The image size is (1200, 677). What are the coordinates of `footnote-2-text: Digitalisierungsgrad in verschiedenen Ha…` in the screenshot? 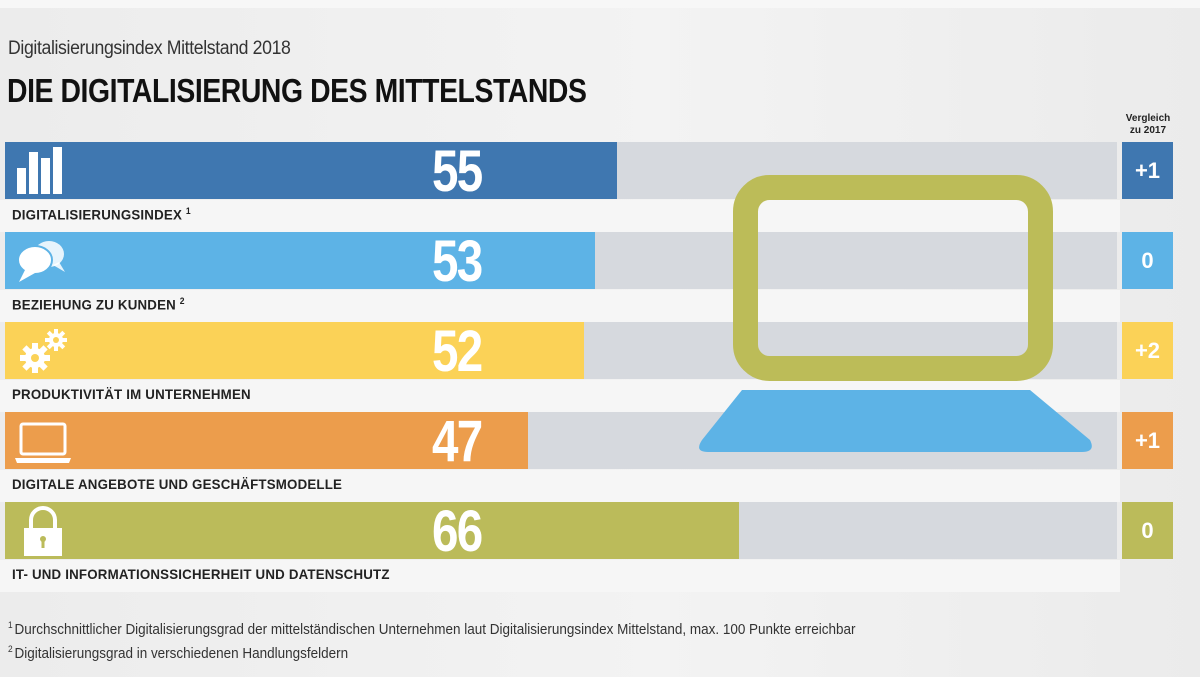 It's located at (181, 653).